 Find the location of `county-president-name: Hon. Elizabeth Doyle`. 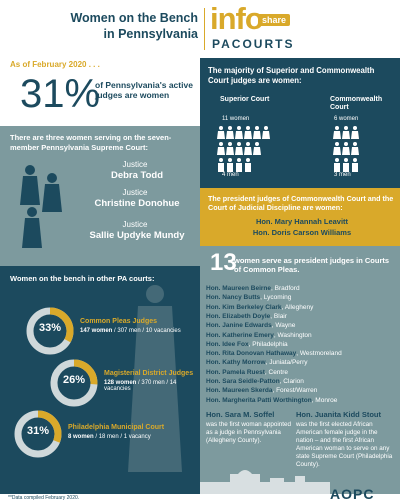

county-president-name: Hon. Elizabeth Doyle is located at coordinates (238, 316).